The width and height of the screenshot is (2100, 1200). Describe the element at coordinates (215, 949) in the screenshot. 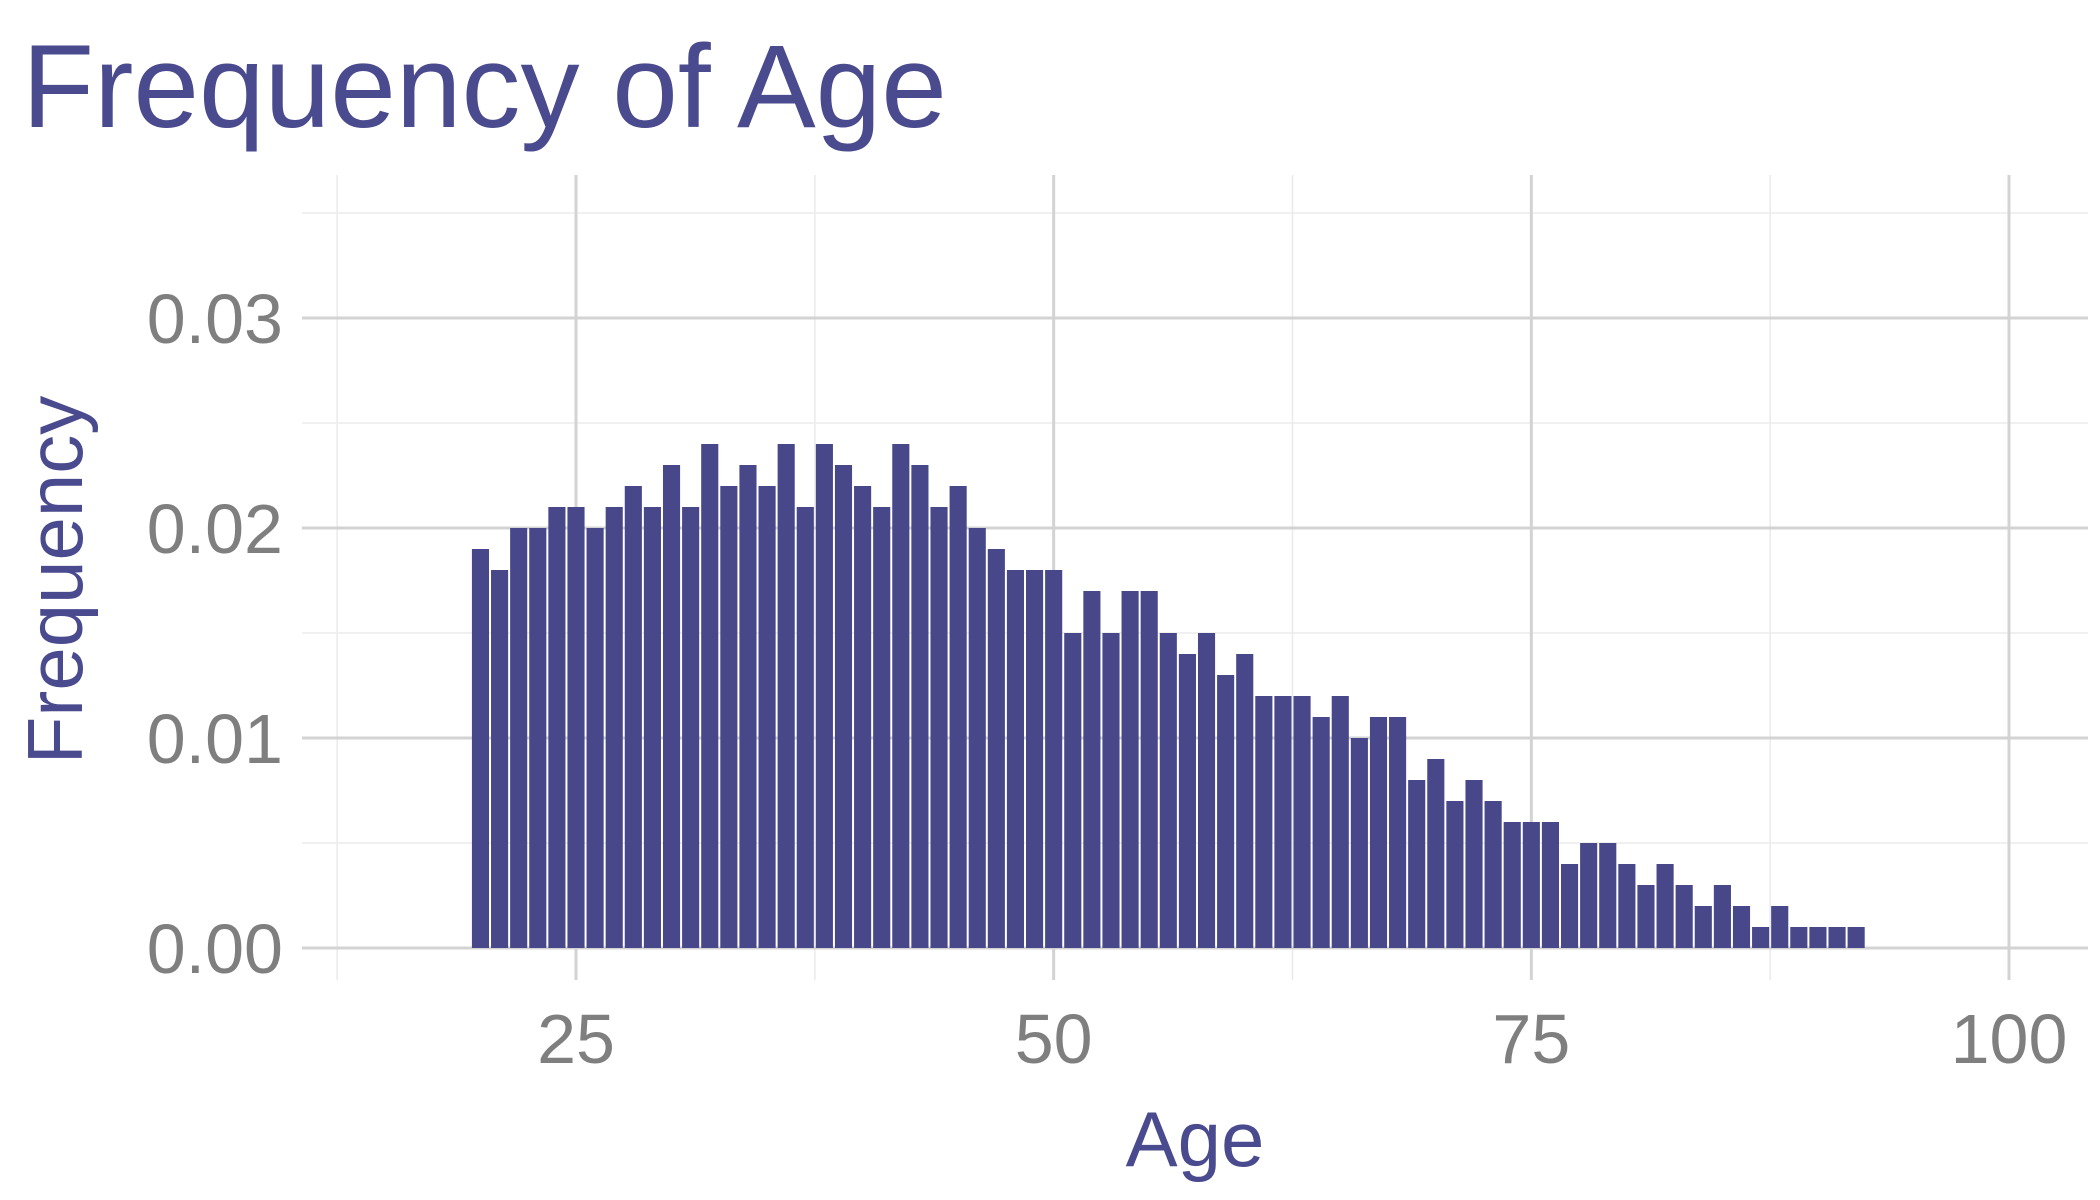

I see `y-tick-label: 0.00` at that location.